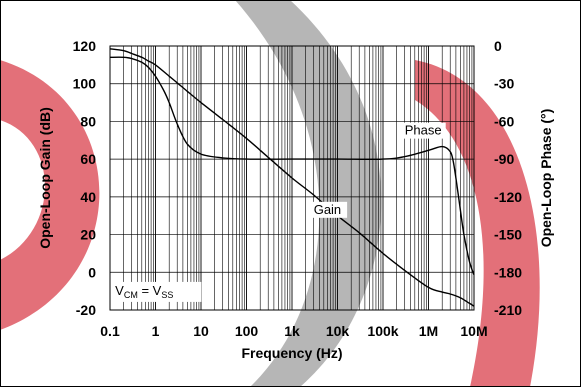 Image resolution: width=581 pixels, height=387 pixels. I want to click on x-tick-label: 10k, so click(338, 331).